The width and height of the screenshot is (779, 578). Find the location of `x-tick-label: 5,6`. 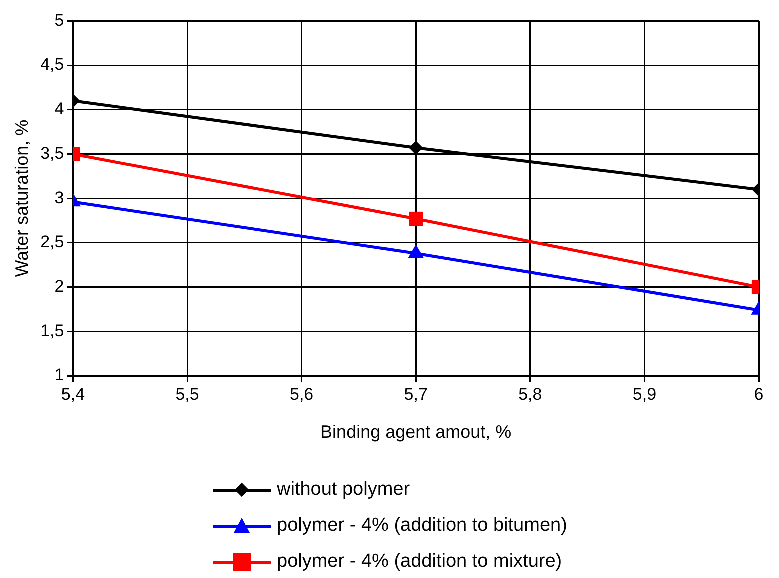

x-tick-label: 5,6 is located at coordinates (302, 394).